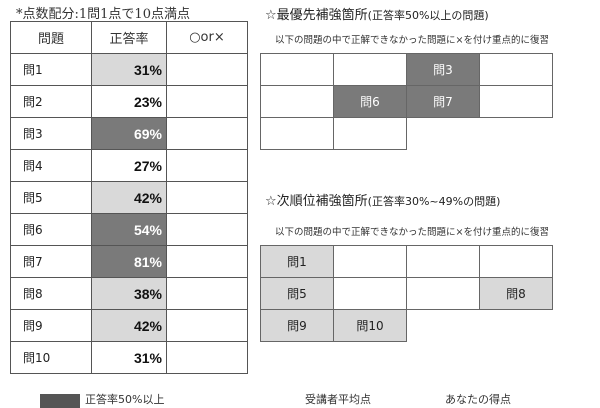 This screenshot has width=600, height=408. What do you see at coordinates (443, 69) in the screenshot?
I see `grid-cell: 問3` at bounding box center [443, 69].